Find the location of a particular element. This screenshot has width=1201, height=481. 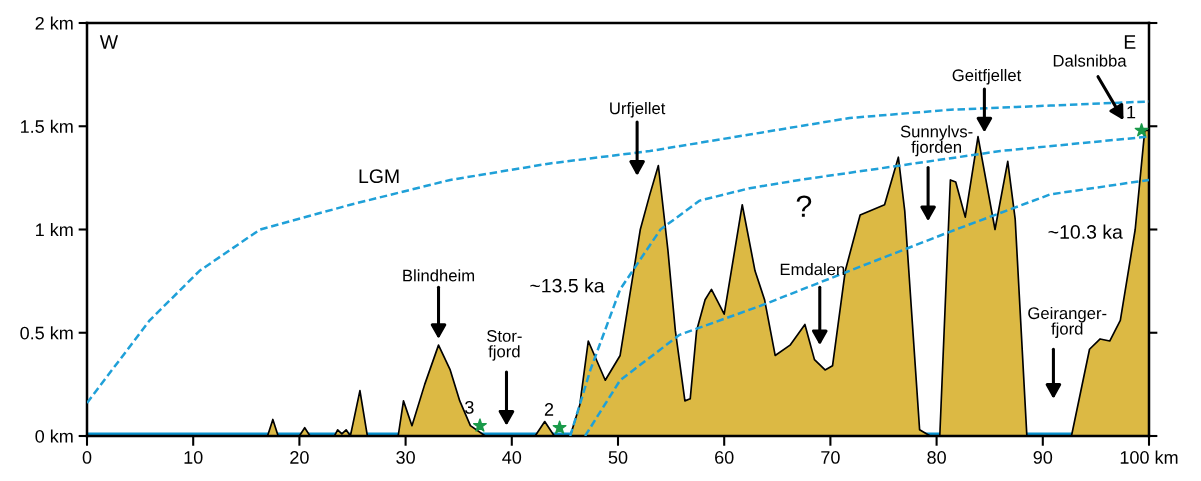

annotation: Geiranger- fjord is located at coordinates (1067, 322).